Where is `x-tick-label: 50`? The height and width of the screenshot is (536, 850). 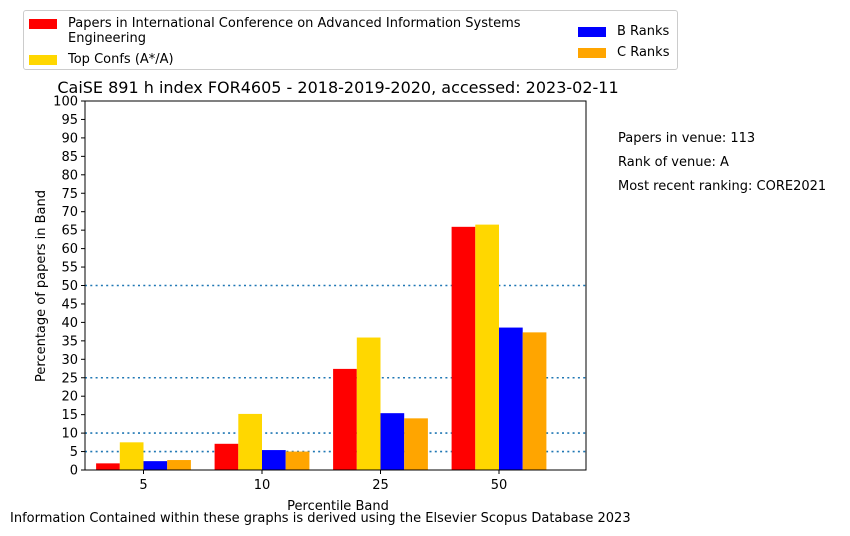 x-tick-label: 50 is located at coordinates (499, 485).